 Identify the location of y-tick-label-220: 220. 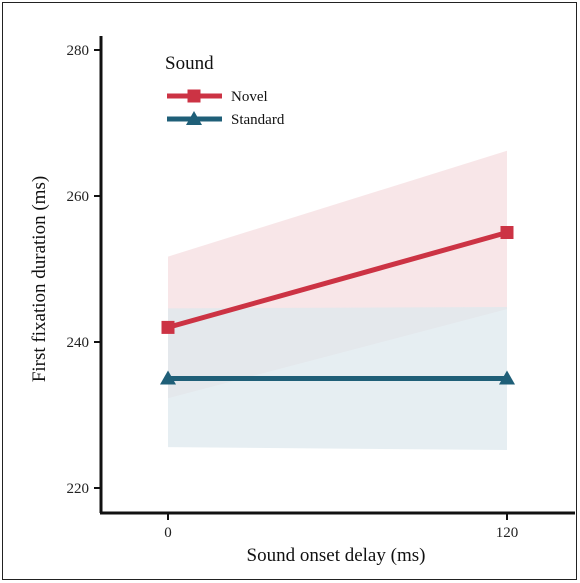
(78, 489).